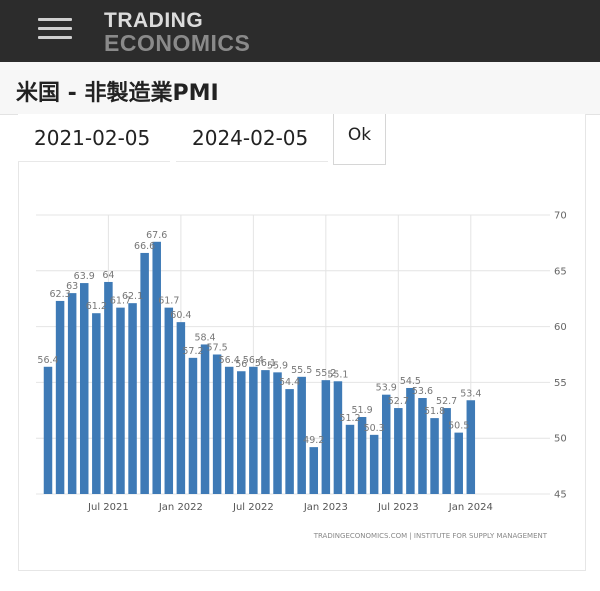 Image resolution: width=600 pixels, height=591 pixels. What do you see at coordinates (300, 88) in the screenshot?
I see `title-bar: 米国 - 非製造業PMI` at bounding box center [300, 88].